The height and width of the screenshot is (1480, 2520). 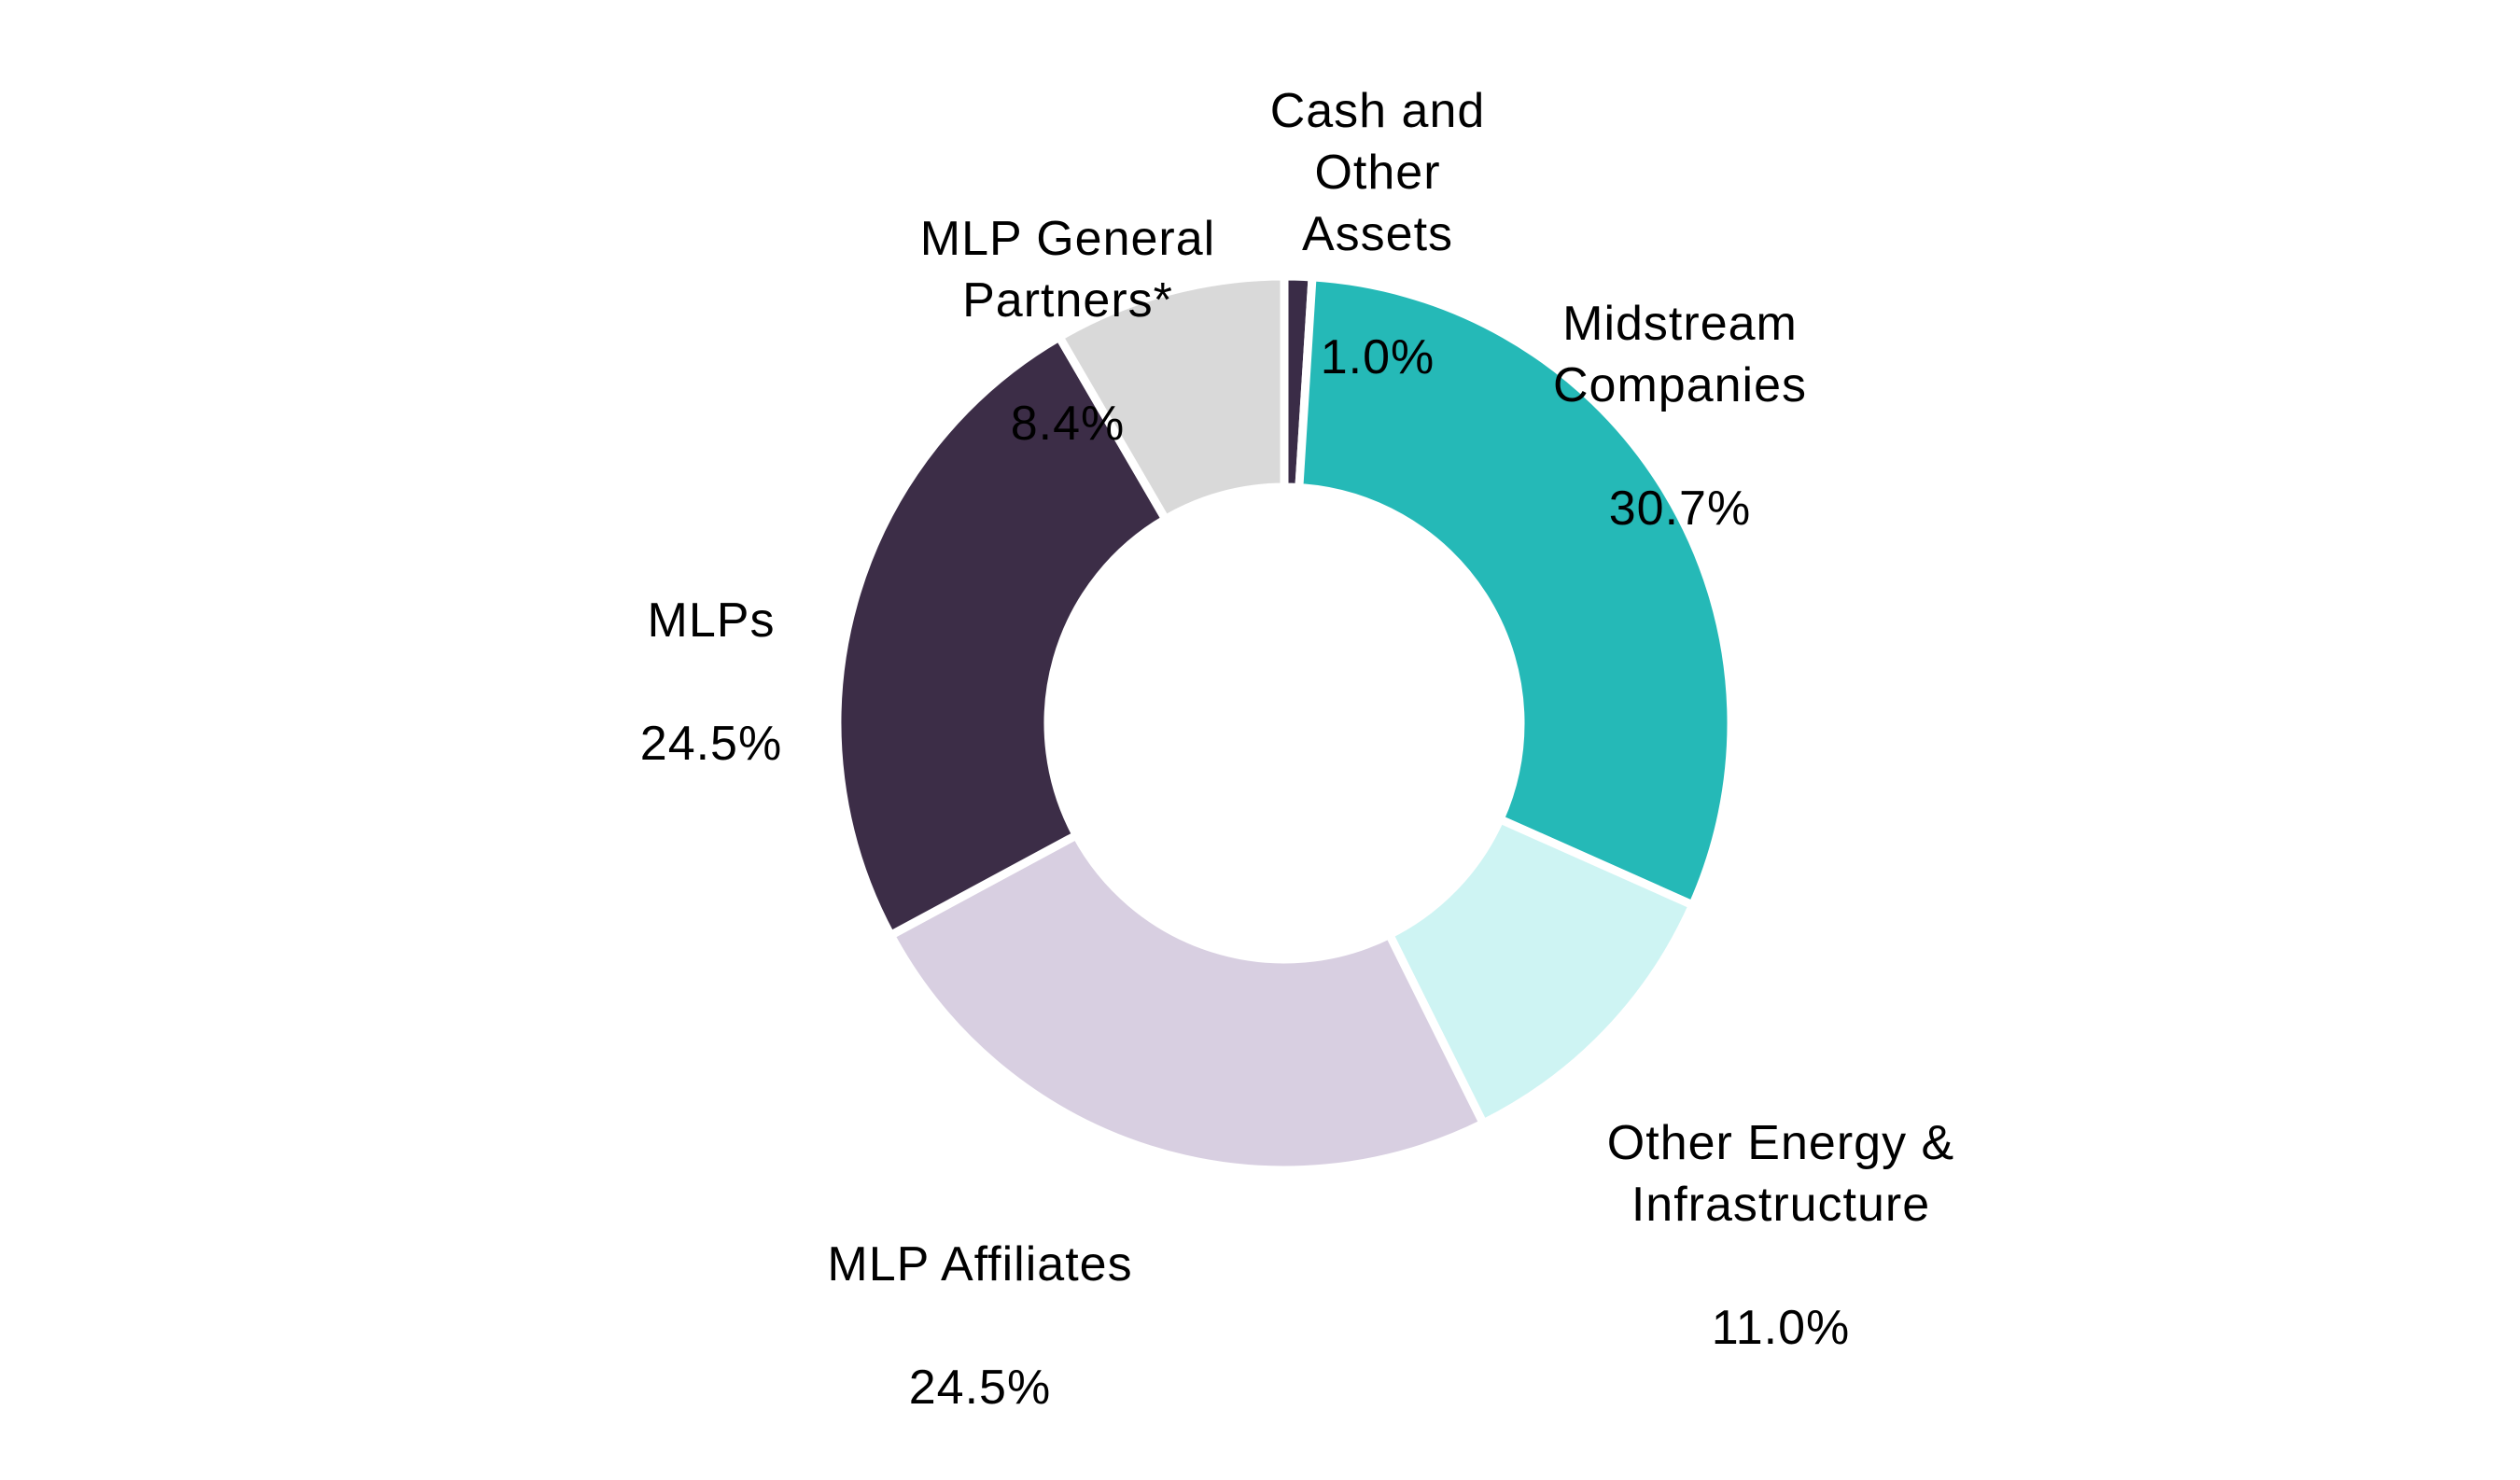 What do you see at coordinates (1680, 509) in the screenshot?
I see `label-midstream-pct: 30.7%` at bounding box center [1680, 509].